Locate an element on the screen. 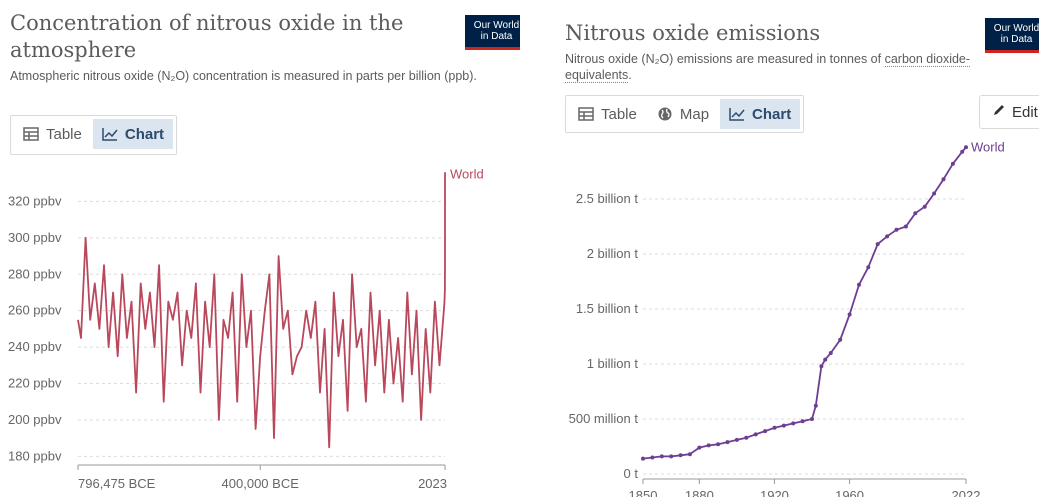 Image resolution: width=1039 pixels, height=497 pixels. edit-button: Edit is located at coordinates (1009, 112).